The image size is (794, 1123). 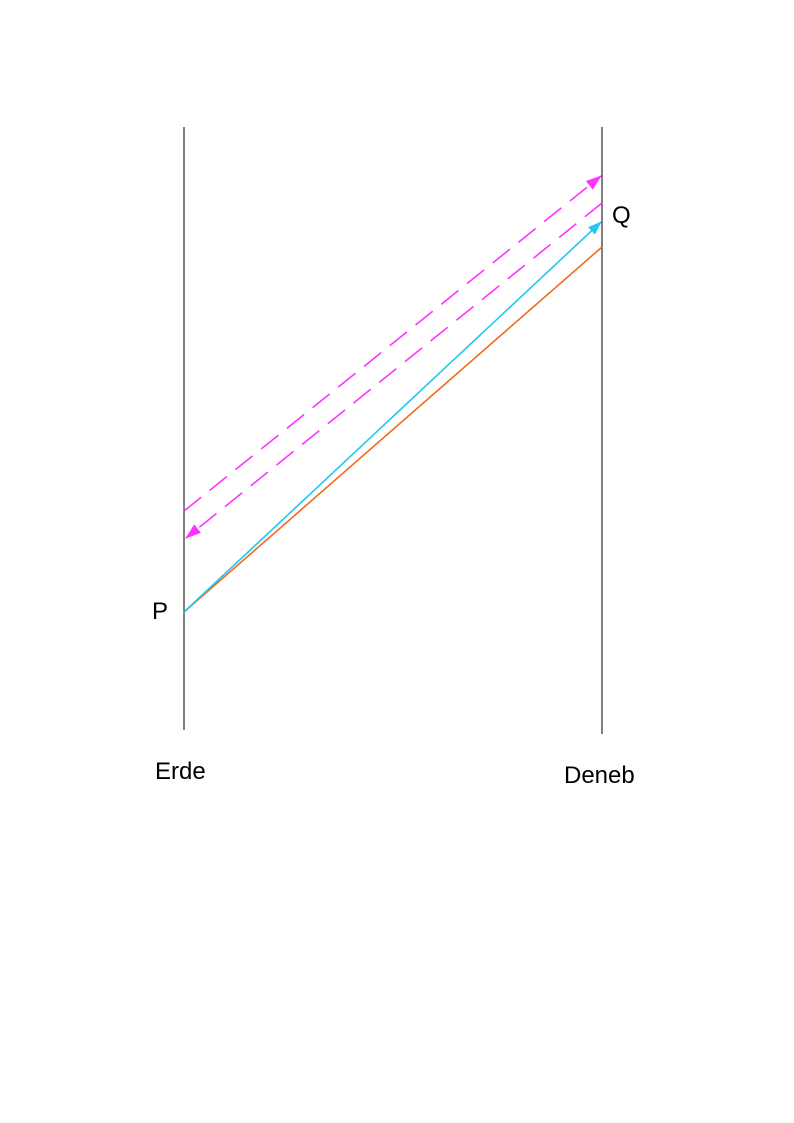 I want to click on point-p-label: P, so click(x=160, y=611).